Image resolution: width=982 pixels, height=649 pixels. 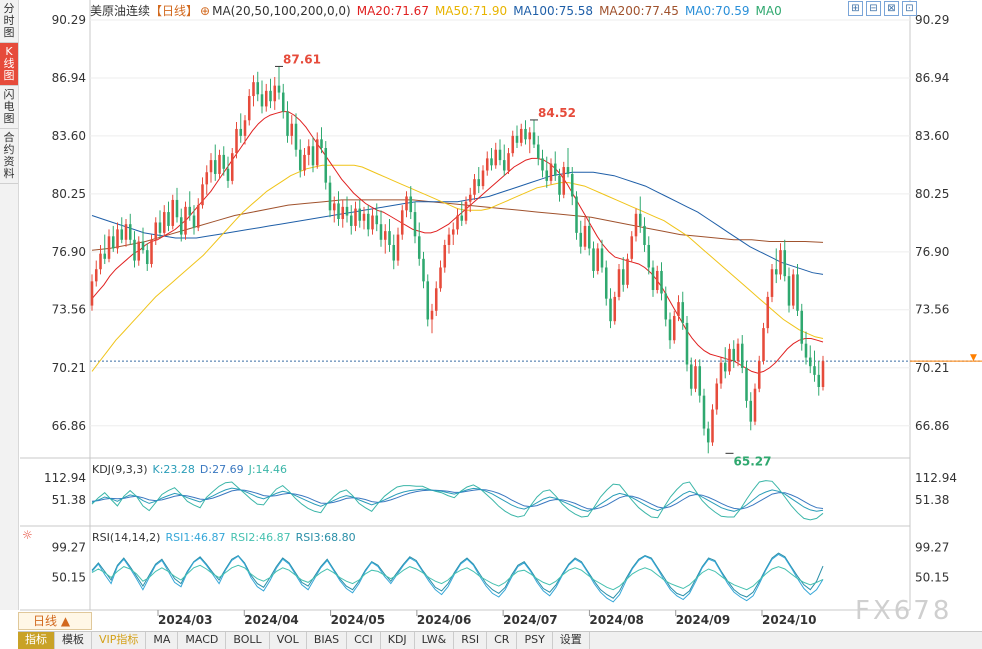 I want to click on layout-icon: ⊡, so click(x=909, y=8).